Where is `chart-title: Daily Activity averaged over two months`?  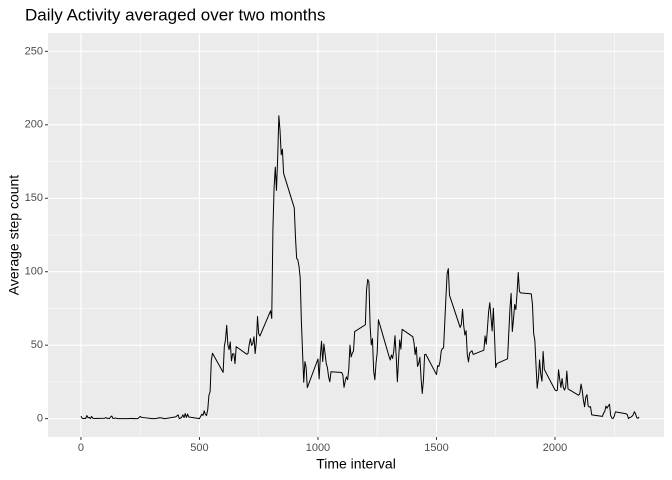
chart-title: Daily Activity averaged over two months is located at coordinates (175, 14).